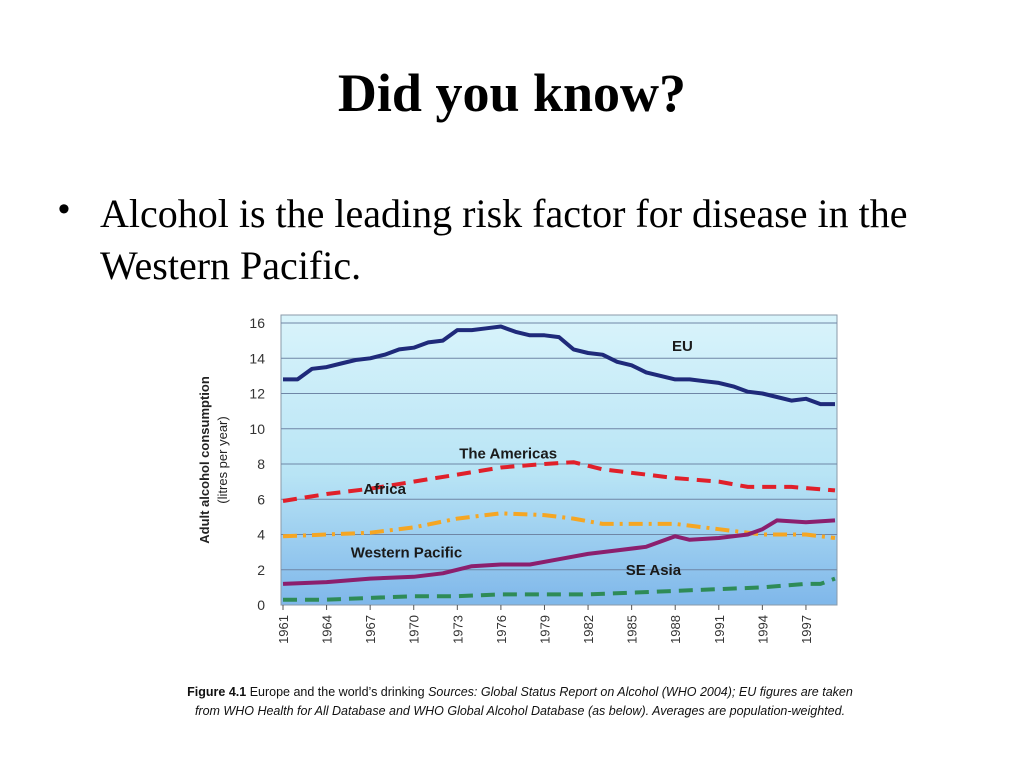 The width and height of the screenshot is (1024, 768). What do you see at coordinates (406, 552) in the screenshot?
I see `series-label: Western Pacific` at bounding box center [406, 552].